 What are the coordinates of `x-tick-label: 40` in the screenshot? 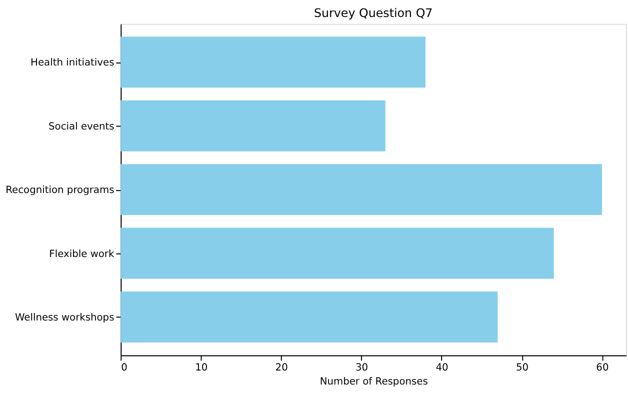 It's located at (442, 368).